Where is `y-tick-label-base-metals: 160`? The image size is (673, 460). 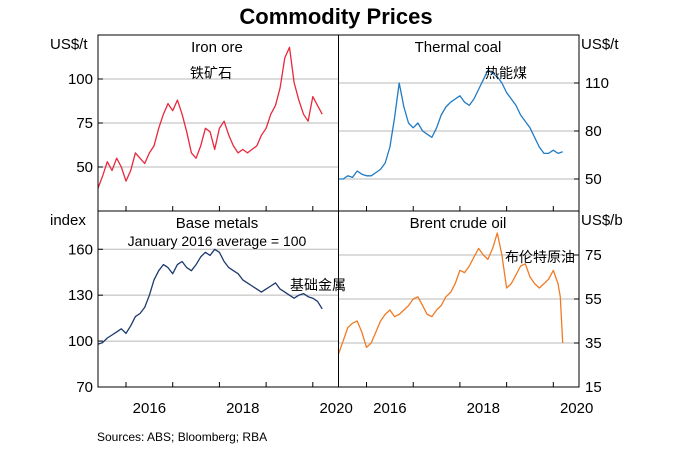 y-tick-label-base-metals: 160 is located at coordinates (80, 249).